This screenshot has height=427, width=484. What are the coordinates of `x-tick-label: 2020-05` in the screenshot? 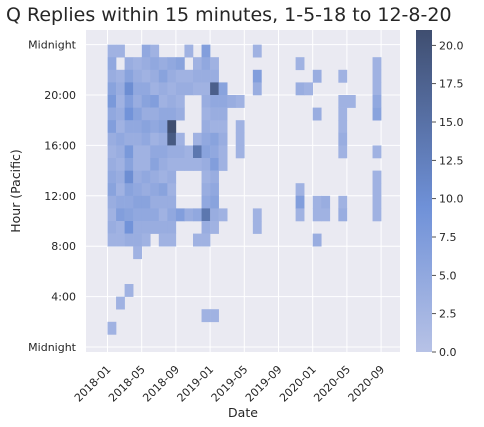 It's located at (332, 384).